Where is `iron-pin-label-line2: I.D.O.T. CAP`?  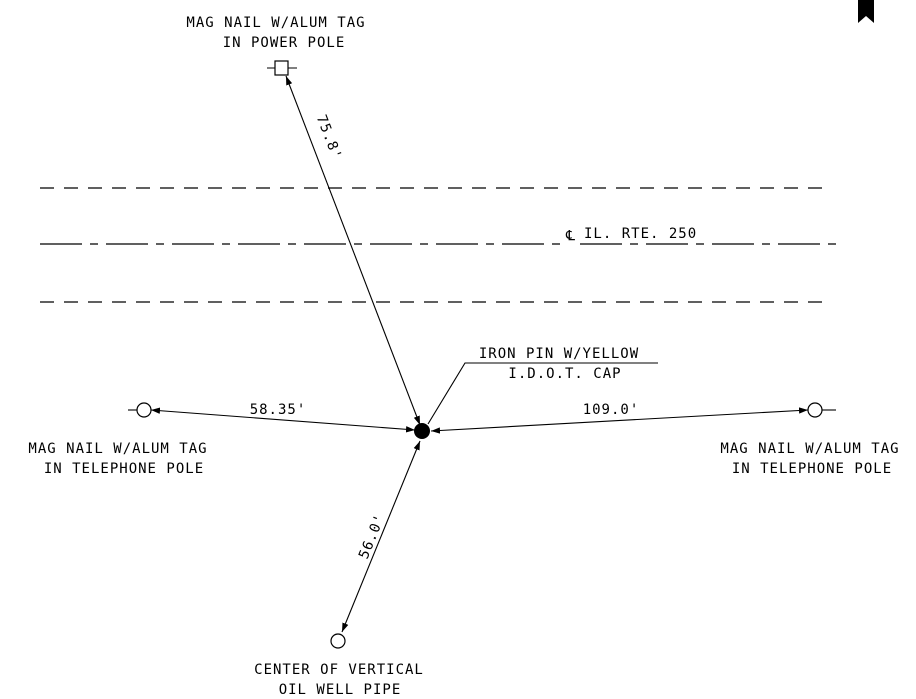
iron-pin-label-line2: I.D.O.T. CAP is located at coordinates (564, 374).